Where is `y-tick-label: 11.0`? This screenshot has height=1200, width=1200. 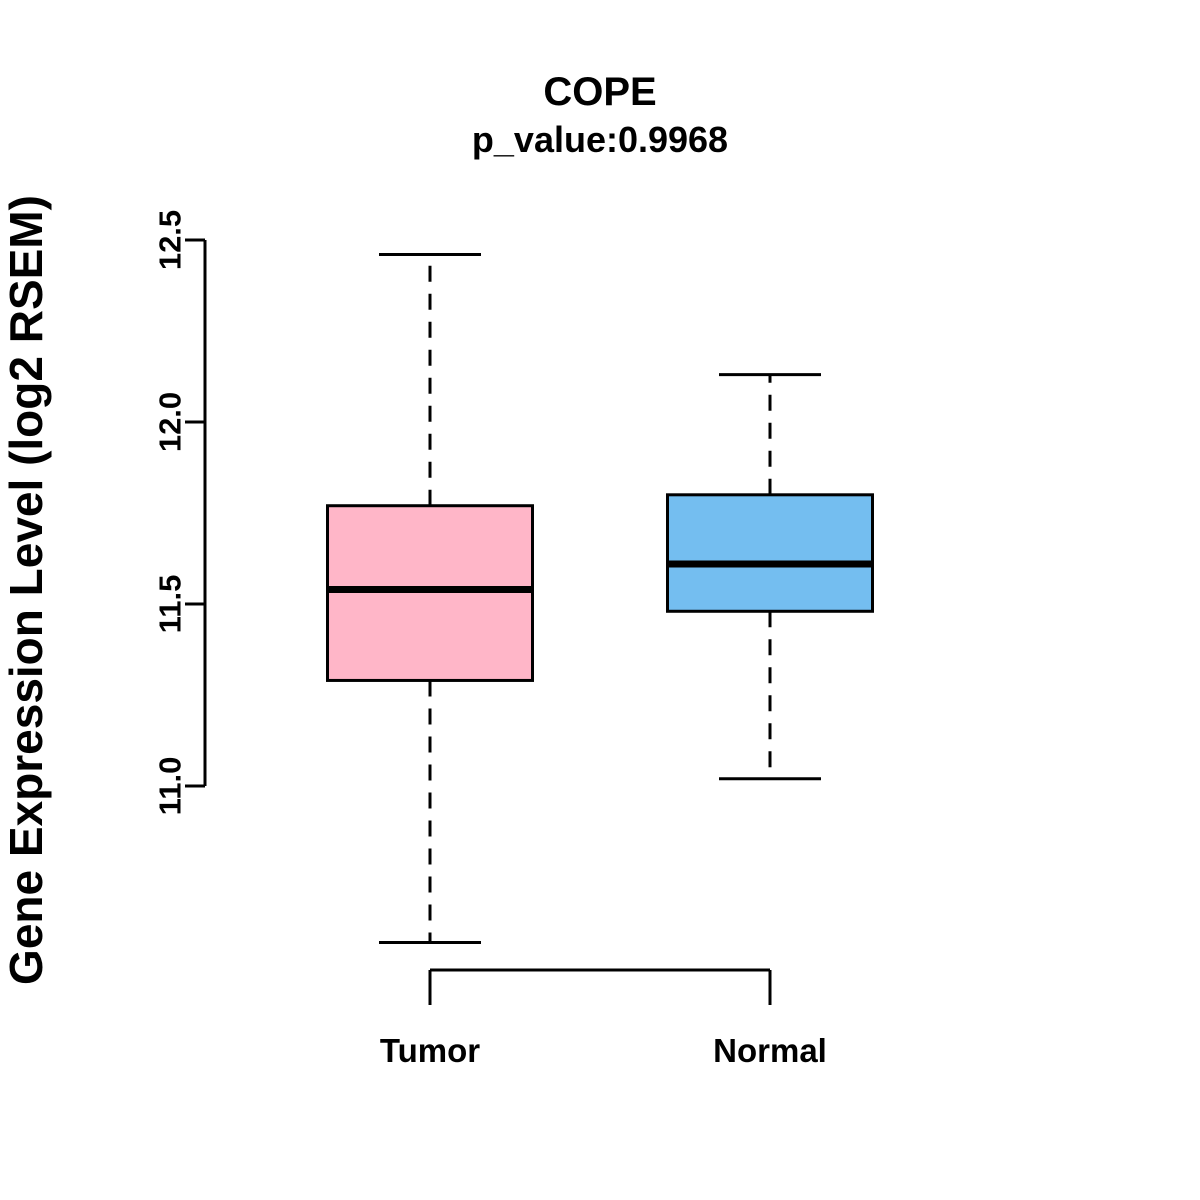 y-tick-label: 11.0 is located at coordinates (170, 786).